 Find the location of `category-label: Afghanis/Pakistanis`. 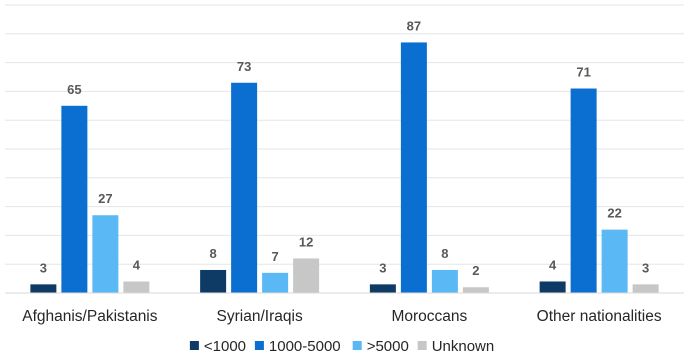

category-label: Afghanis/Pakistanis is located at coordinates (90, 316).